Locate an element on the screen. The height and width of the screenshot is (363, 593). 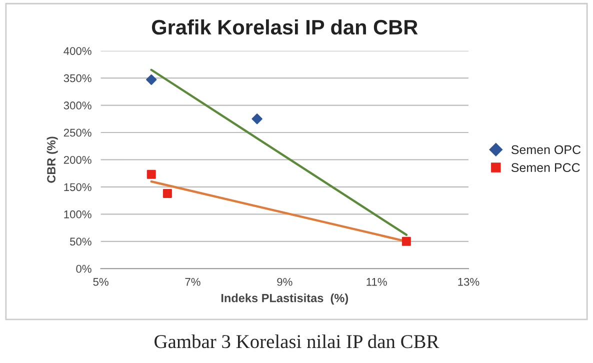
x-tick-label: 7% is located at coordinates (192, 282).